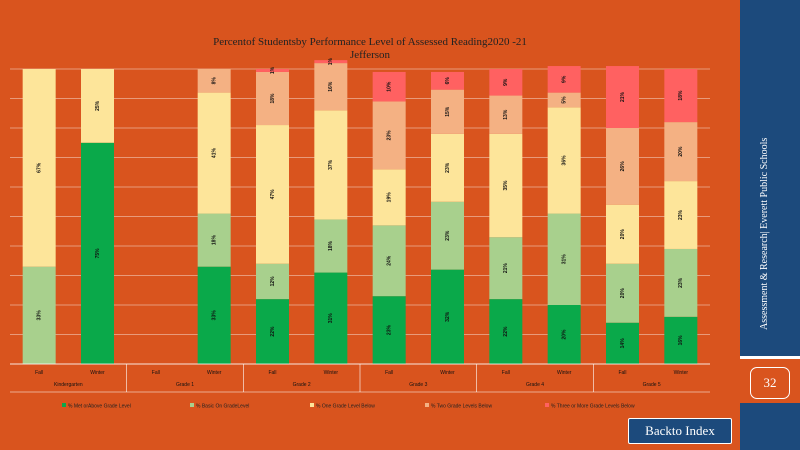 The width and height of the screenshot is (800, 450). I want to click on data-label: 19%, so click(389, 197).